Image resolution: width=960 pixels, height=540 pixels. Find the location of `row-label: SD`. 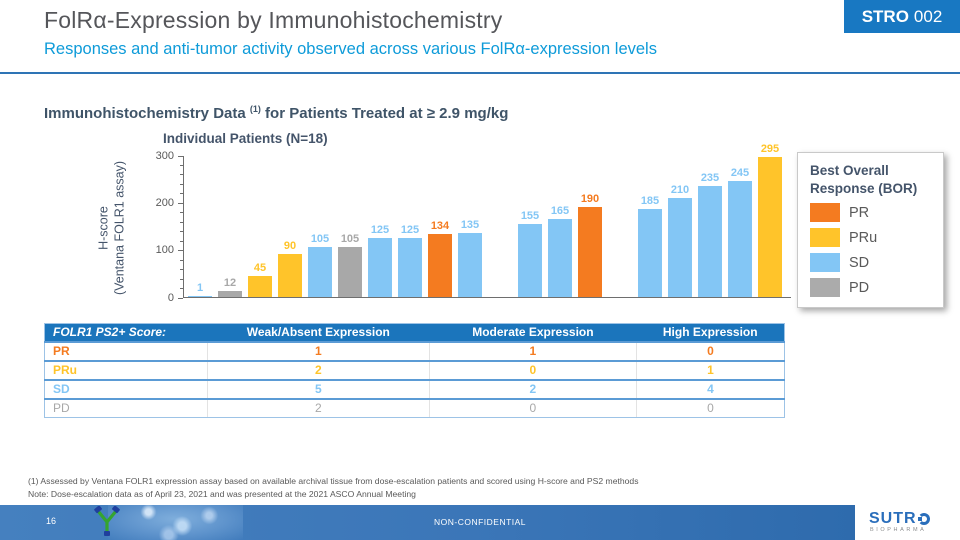

row-label: SD is located at coordinates (126, 388).